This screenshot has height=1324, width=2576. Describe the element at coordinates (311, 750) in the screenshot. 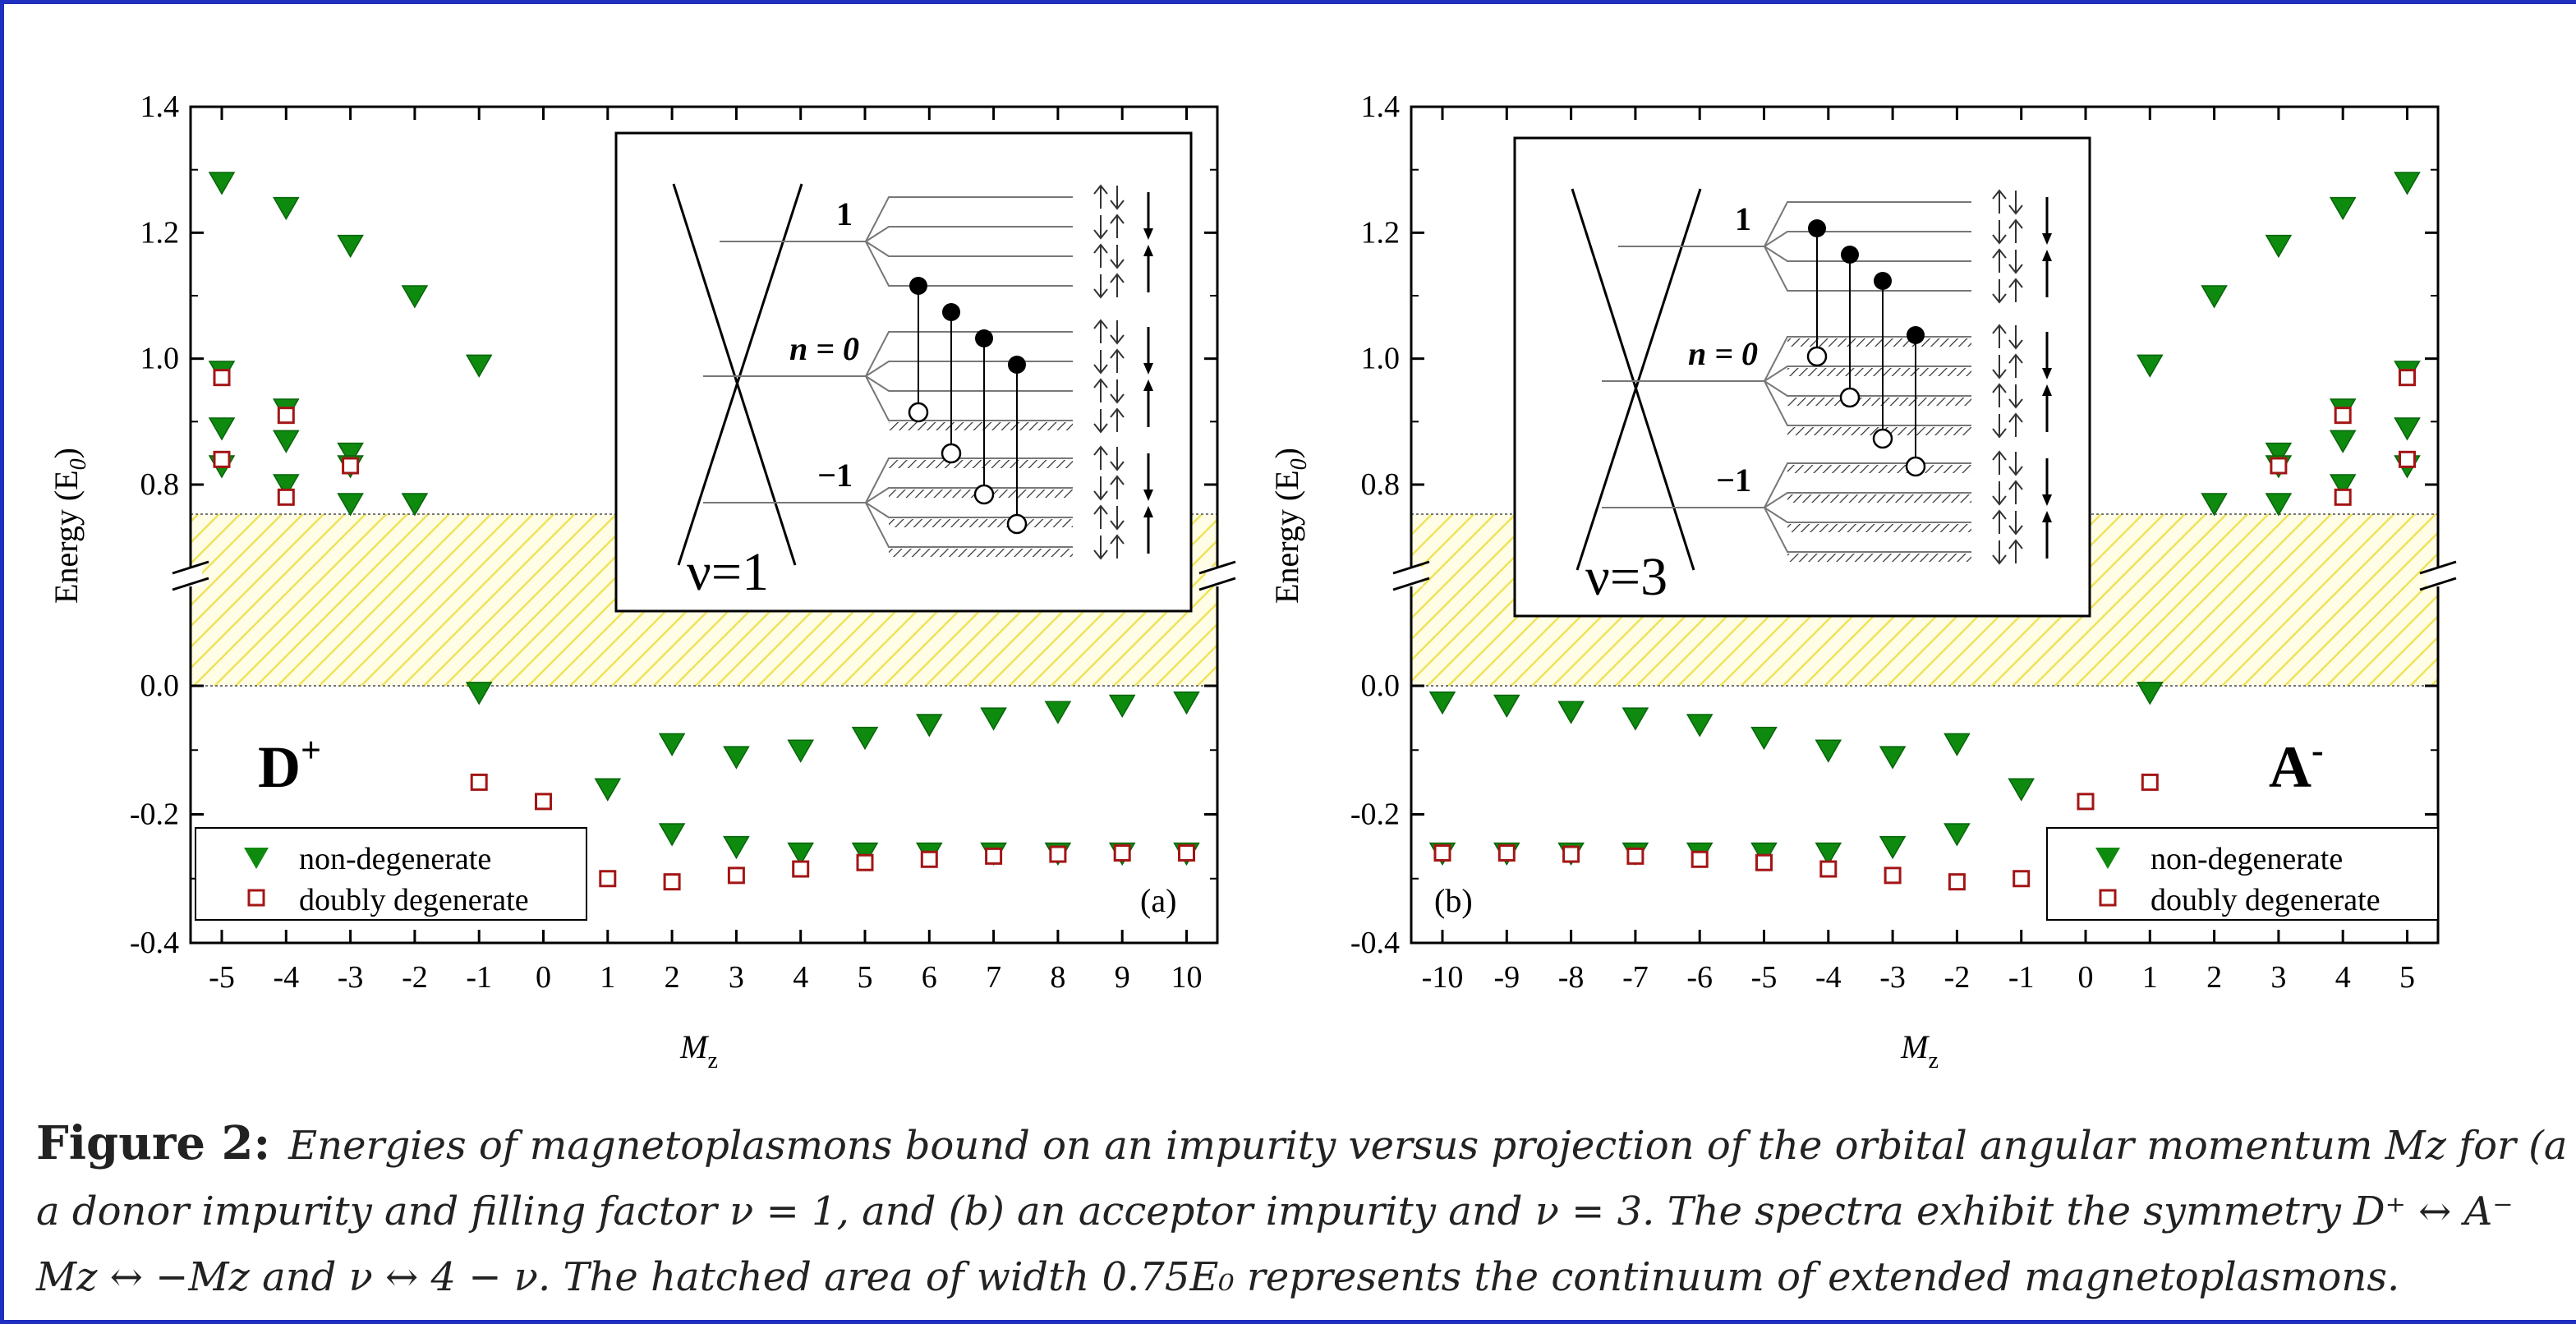

I see `impurity-label-charge: +` at that location.